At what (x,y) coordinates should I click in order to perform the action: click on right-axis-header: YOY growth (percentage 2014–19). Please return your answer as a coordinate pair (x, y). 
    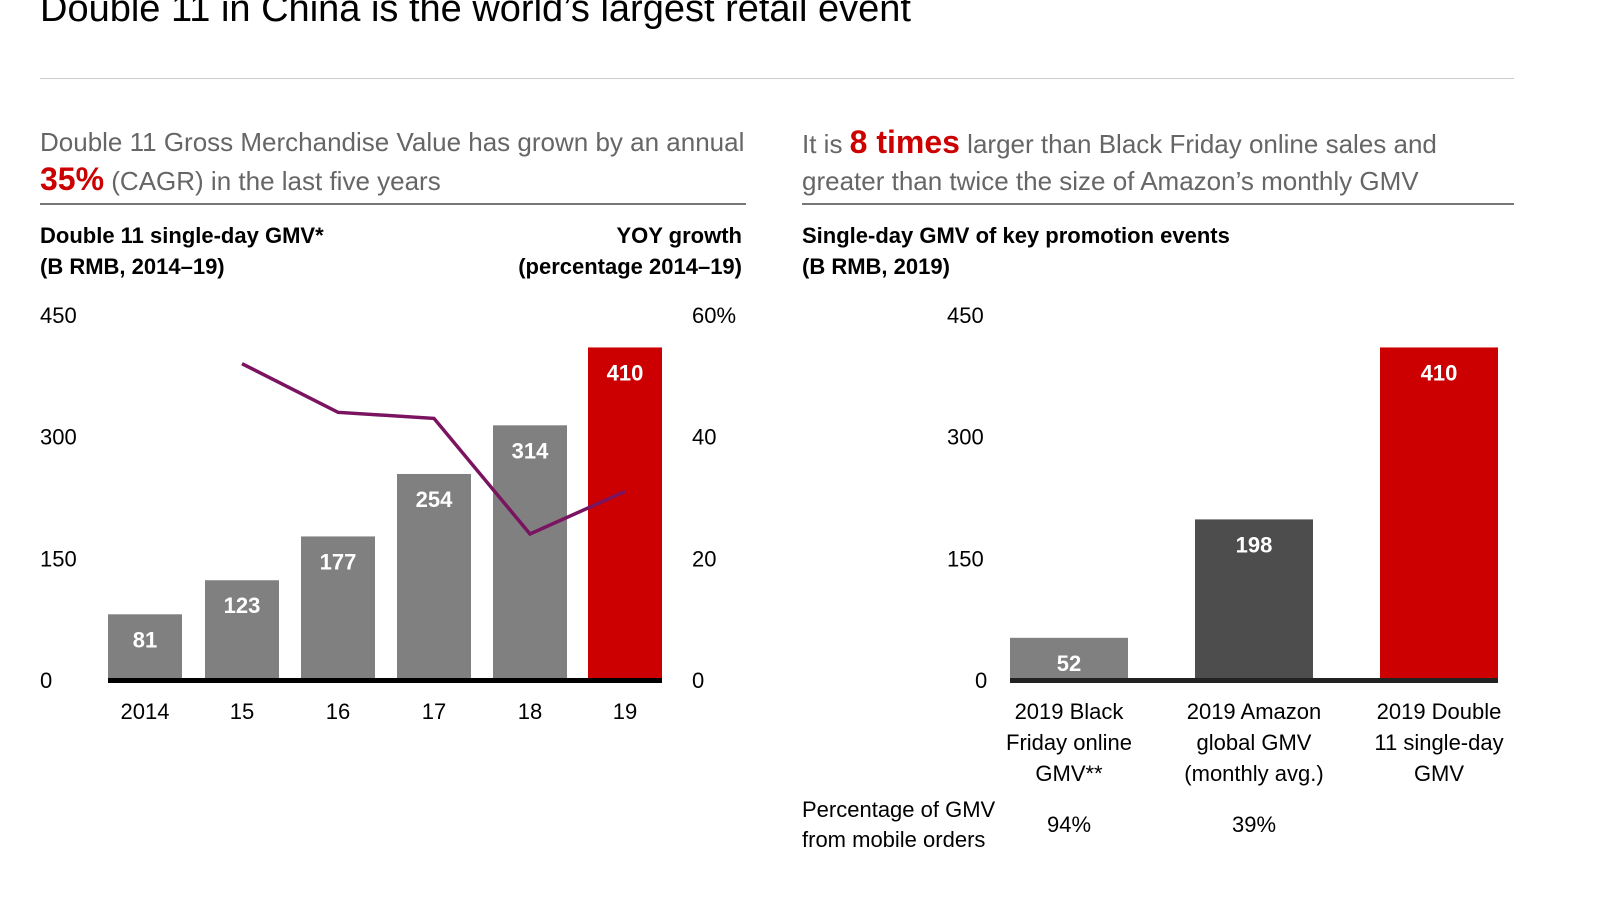
    Looking at the image, I should click on (630, 251).